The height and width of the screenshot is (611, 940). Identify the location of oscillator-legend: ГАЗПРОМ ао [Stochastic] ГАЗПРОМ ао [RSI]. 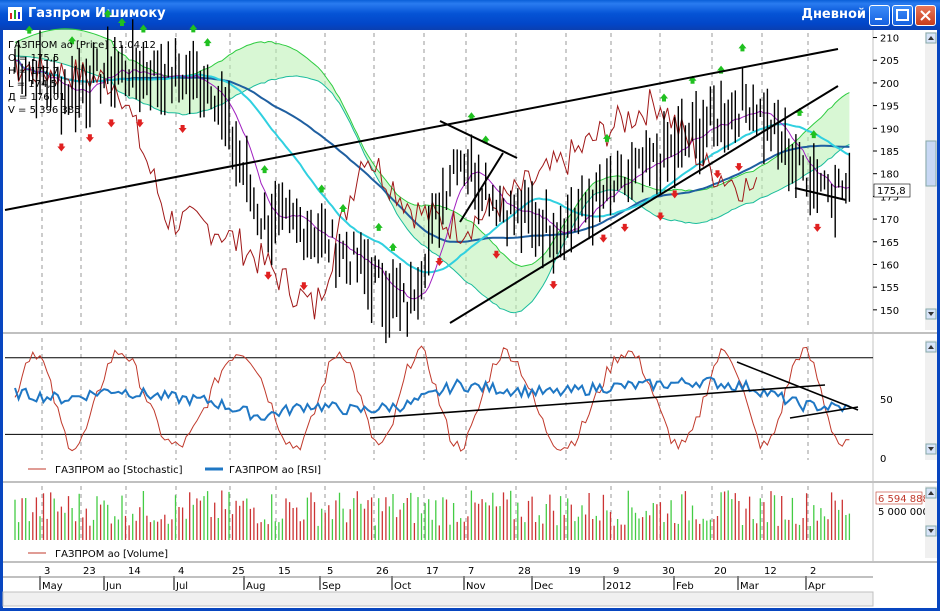
(174, 470).